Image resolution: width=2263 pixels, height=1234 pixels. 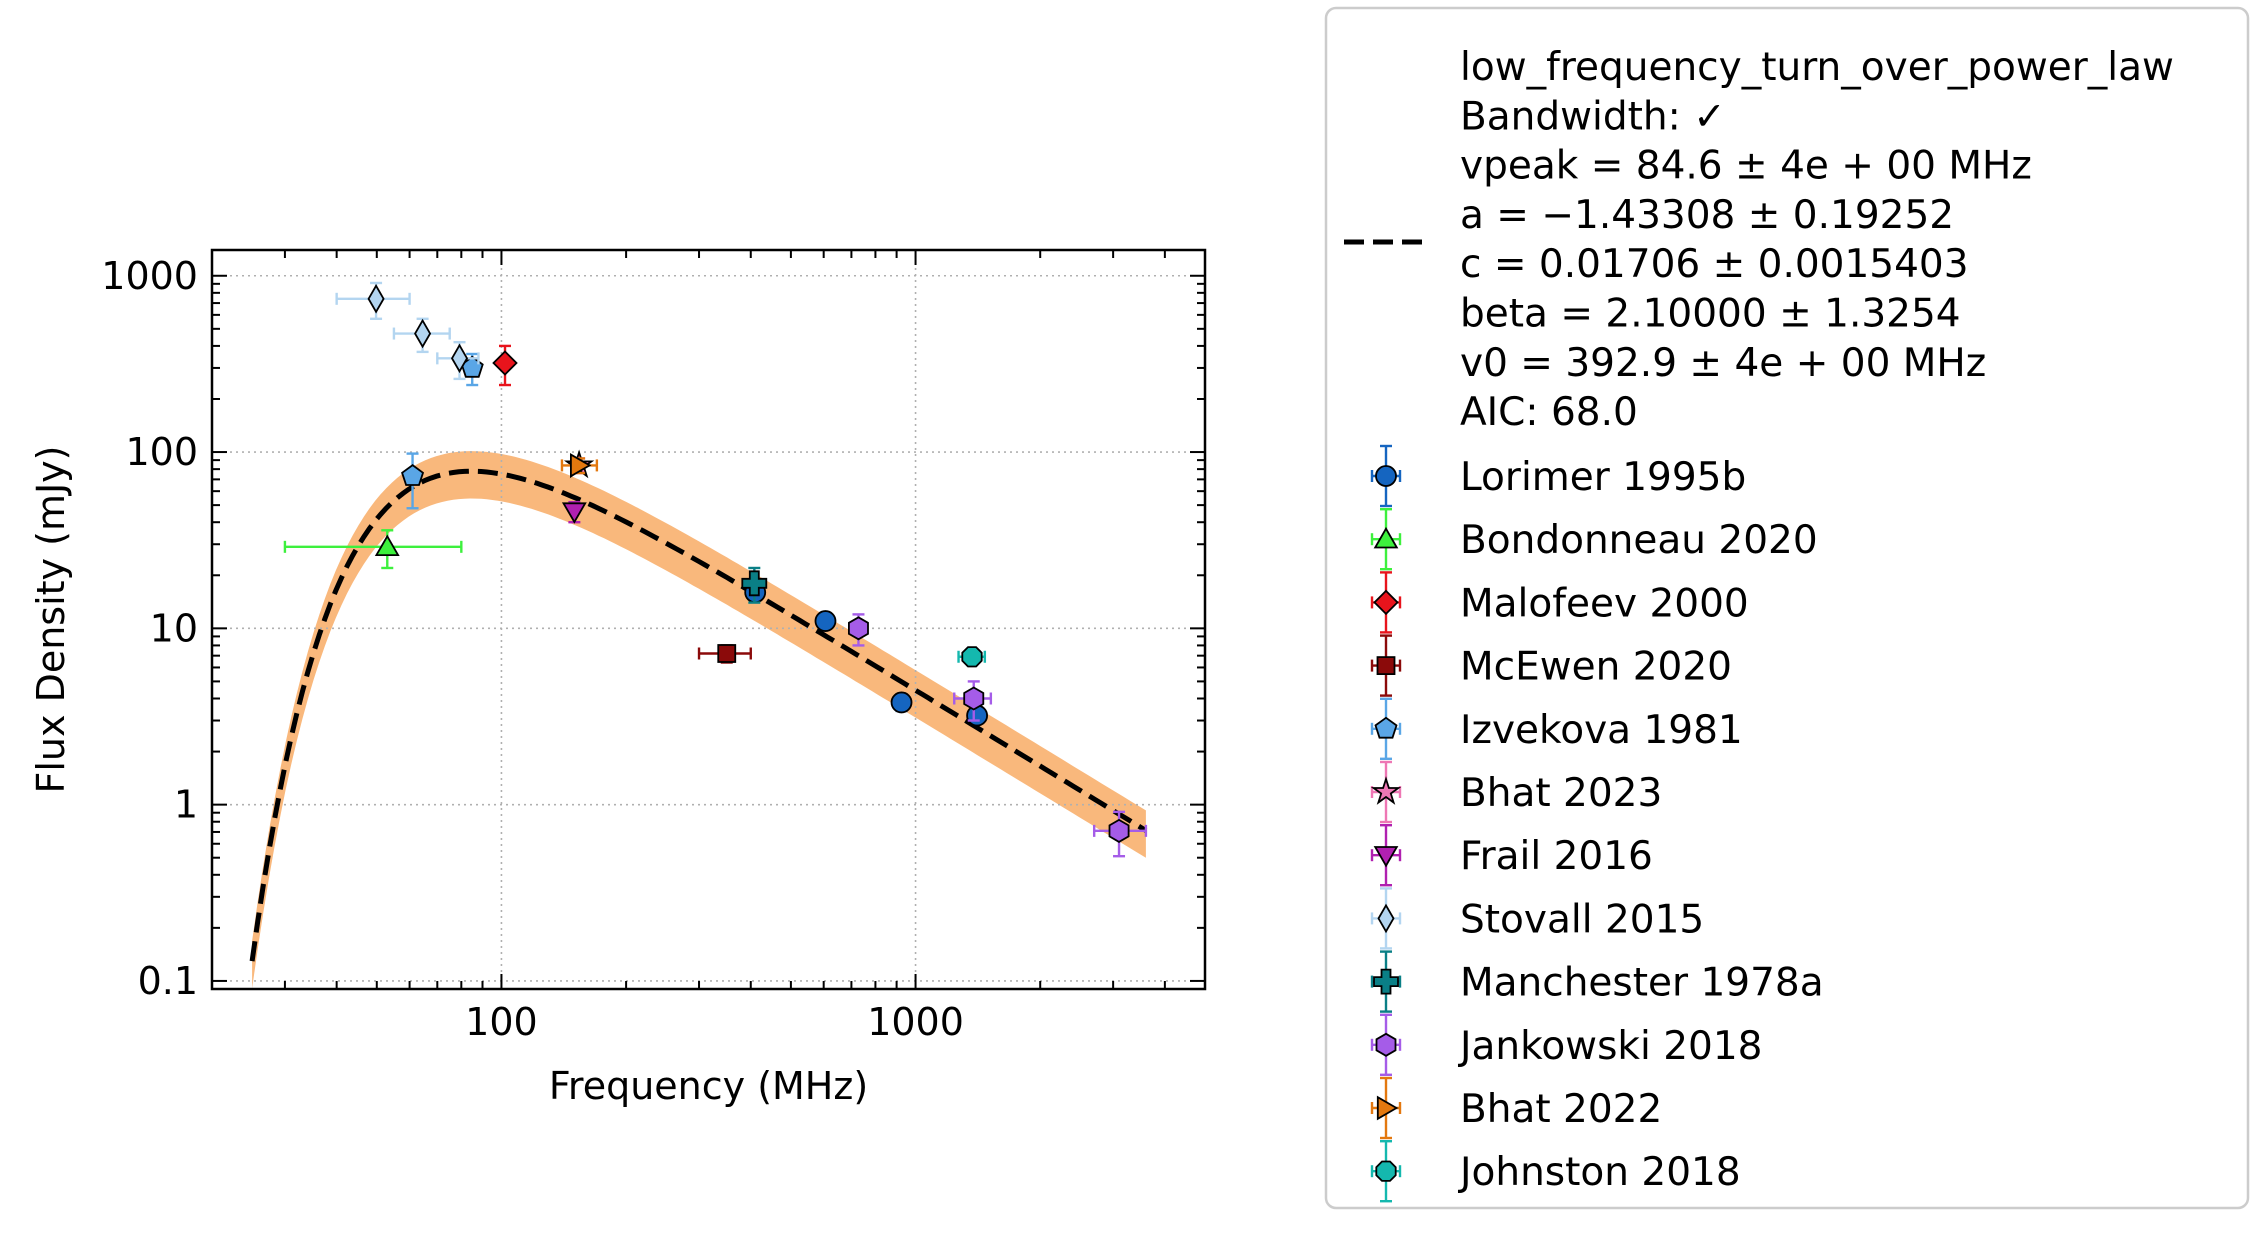 What do you see at coordinates (149, 276) in the screenshot?
I see `y-tick-label: 1000` at bounding box center [149, 276].